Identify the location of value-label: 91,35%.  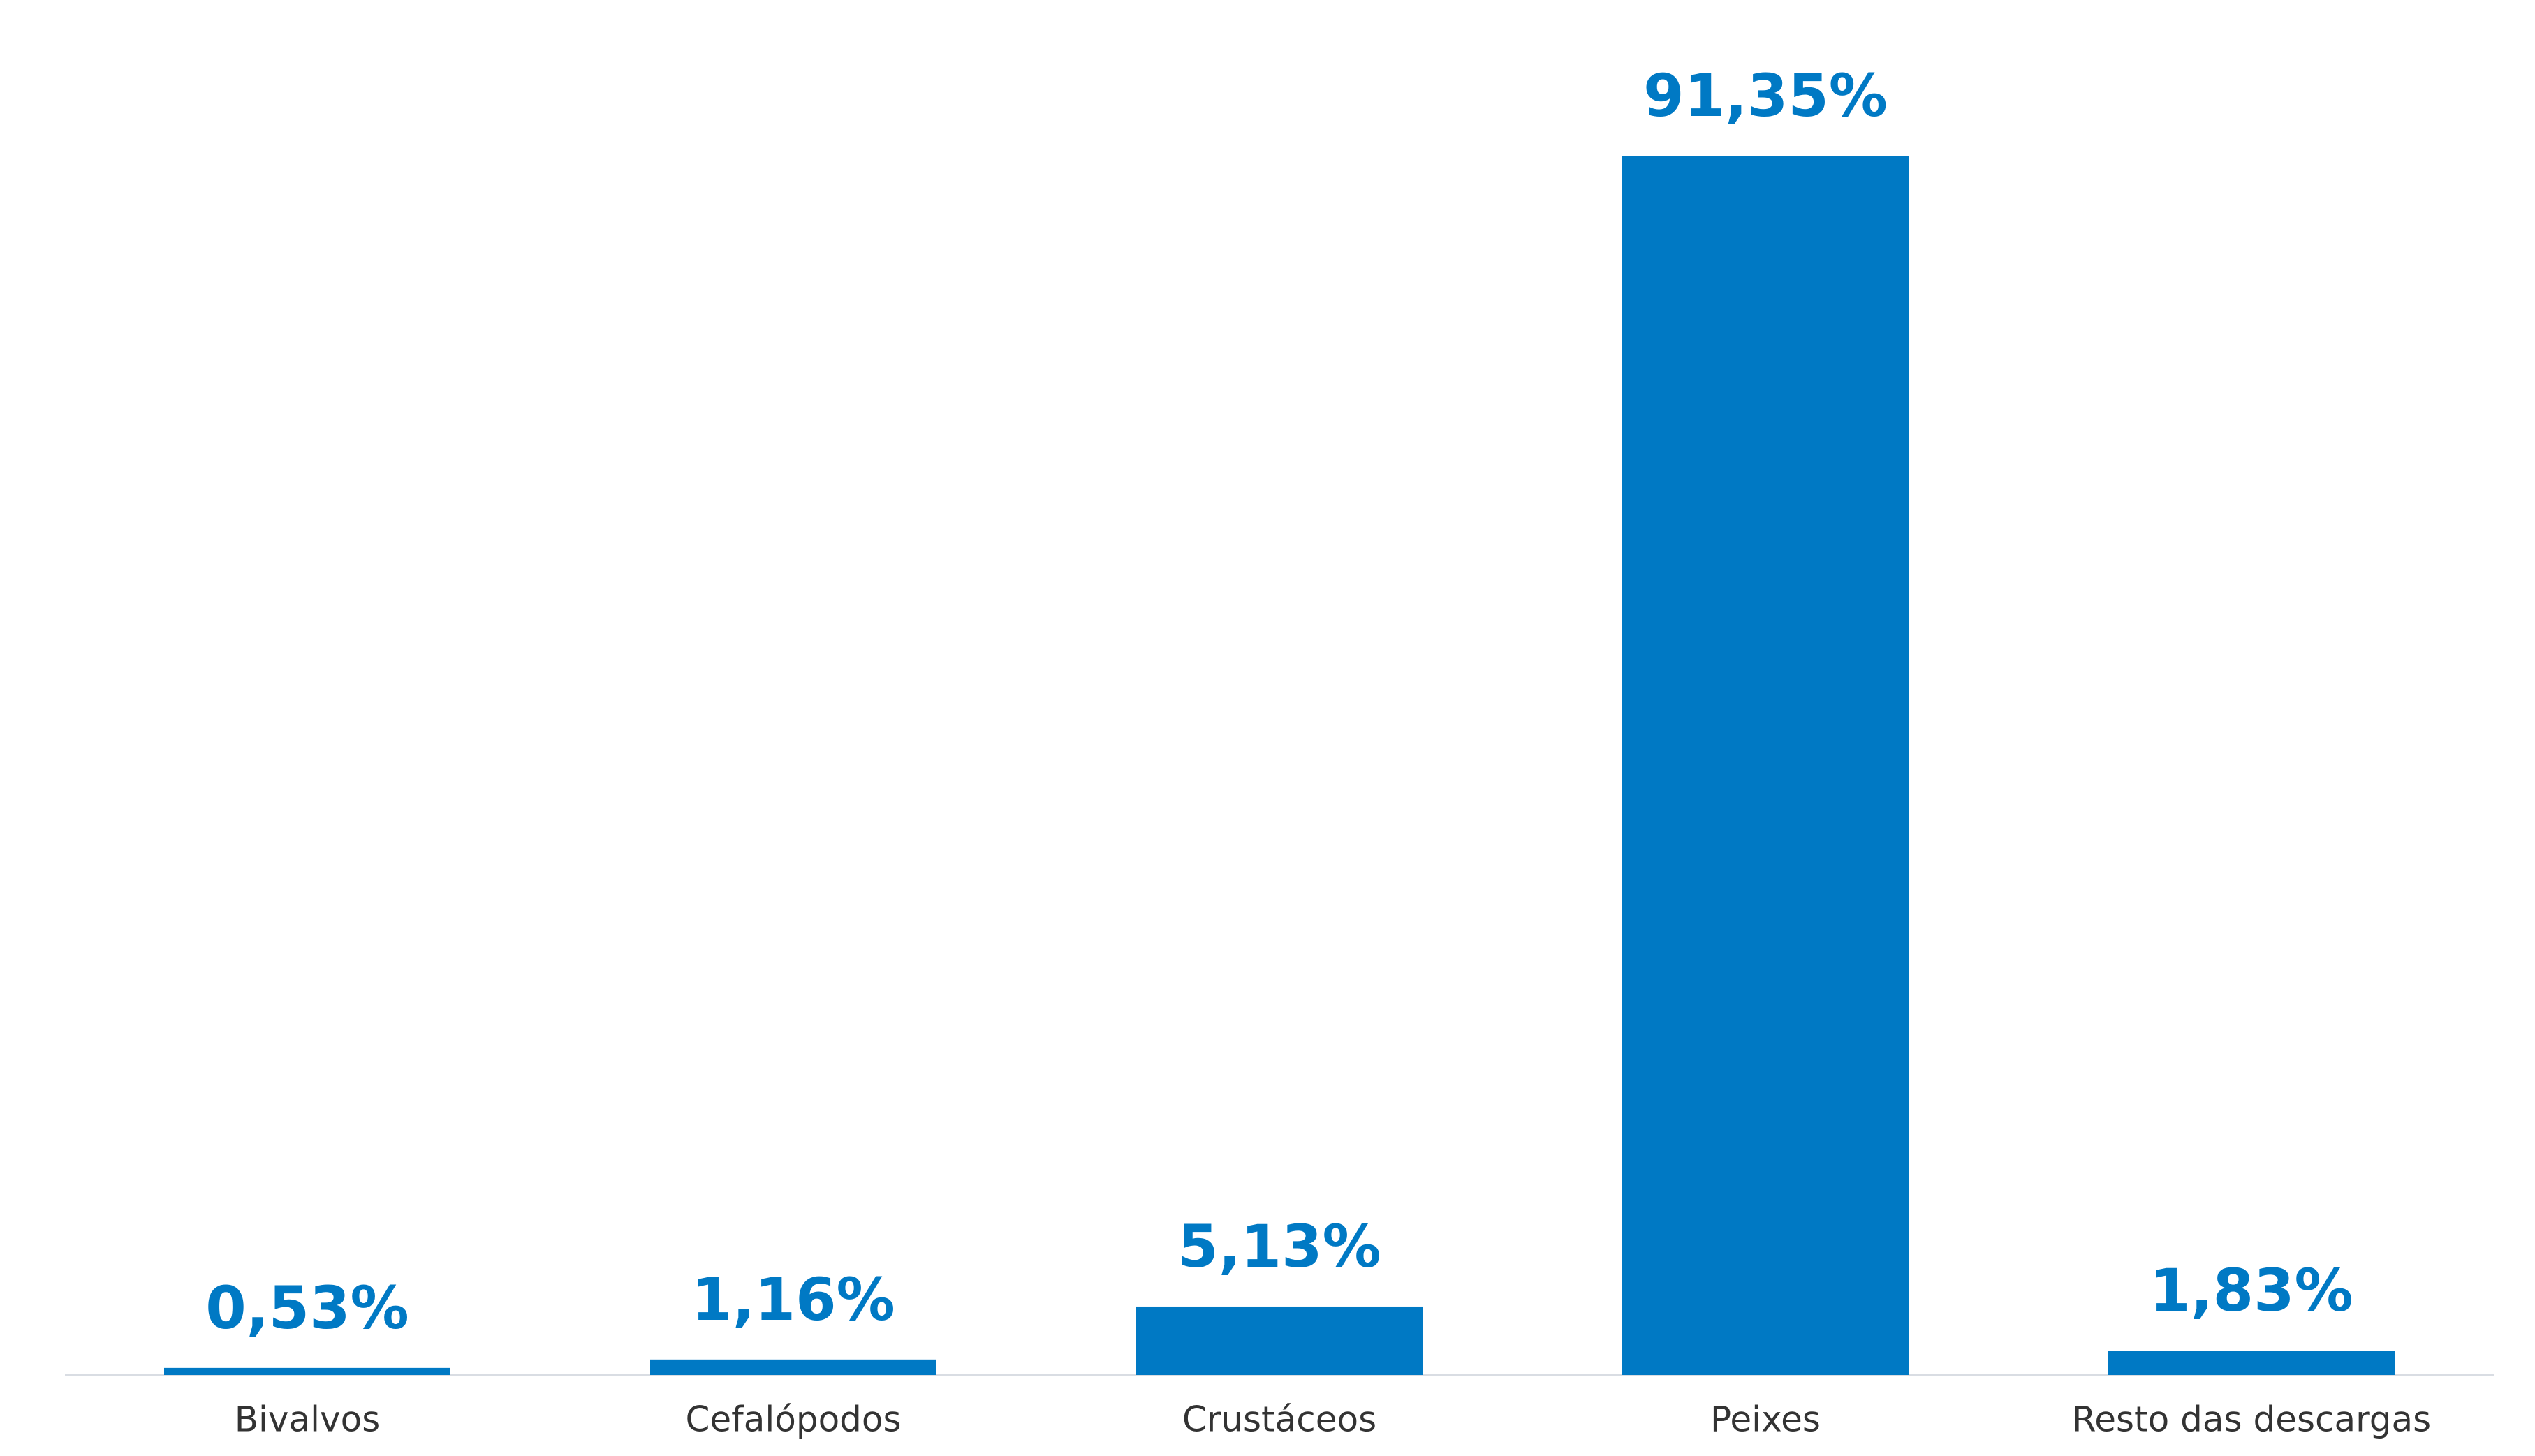
(1765, 95).